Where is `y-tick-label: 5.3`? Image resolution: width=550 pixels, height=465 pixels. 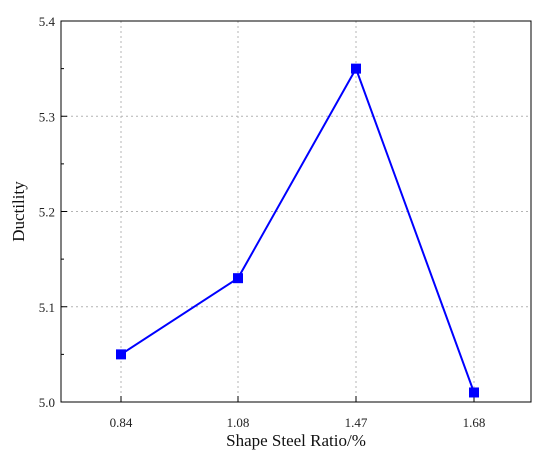
y-tick-label: 5.3 is located at coordinates (47, 116).